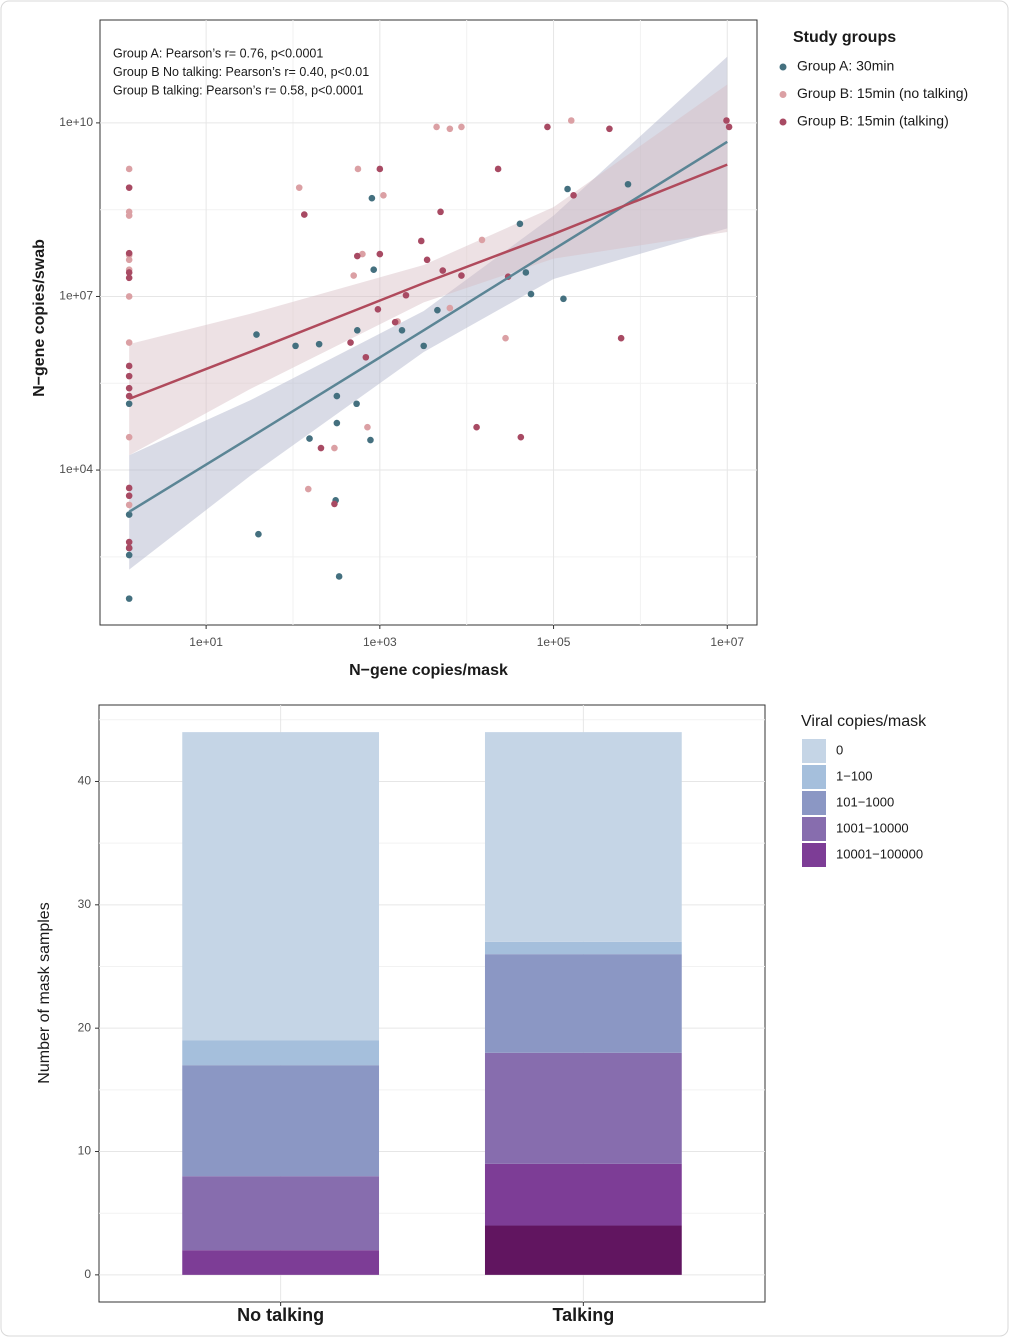 The image size is (1010, 1338). I want to click on x-tick-label: 1e+01, so click(206, 642).